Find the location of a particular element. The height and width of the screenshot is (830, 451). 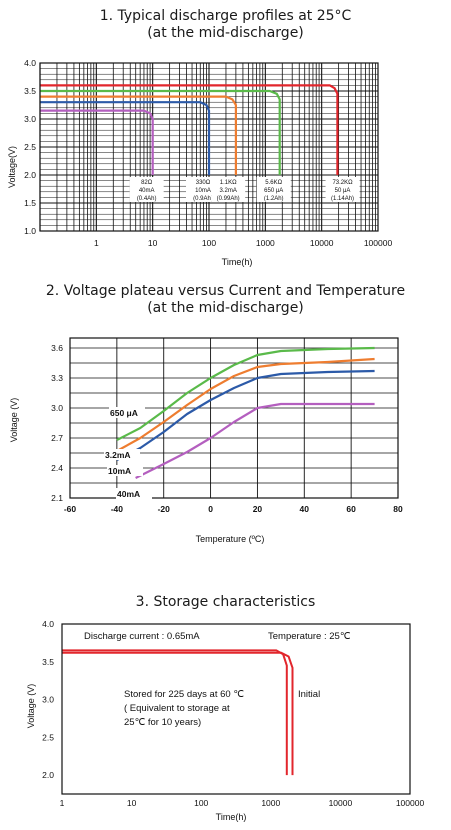

chart1-y-axis-label: Voltage(V) is located at coordinates (12, 167).